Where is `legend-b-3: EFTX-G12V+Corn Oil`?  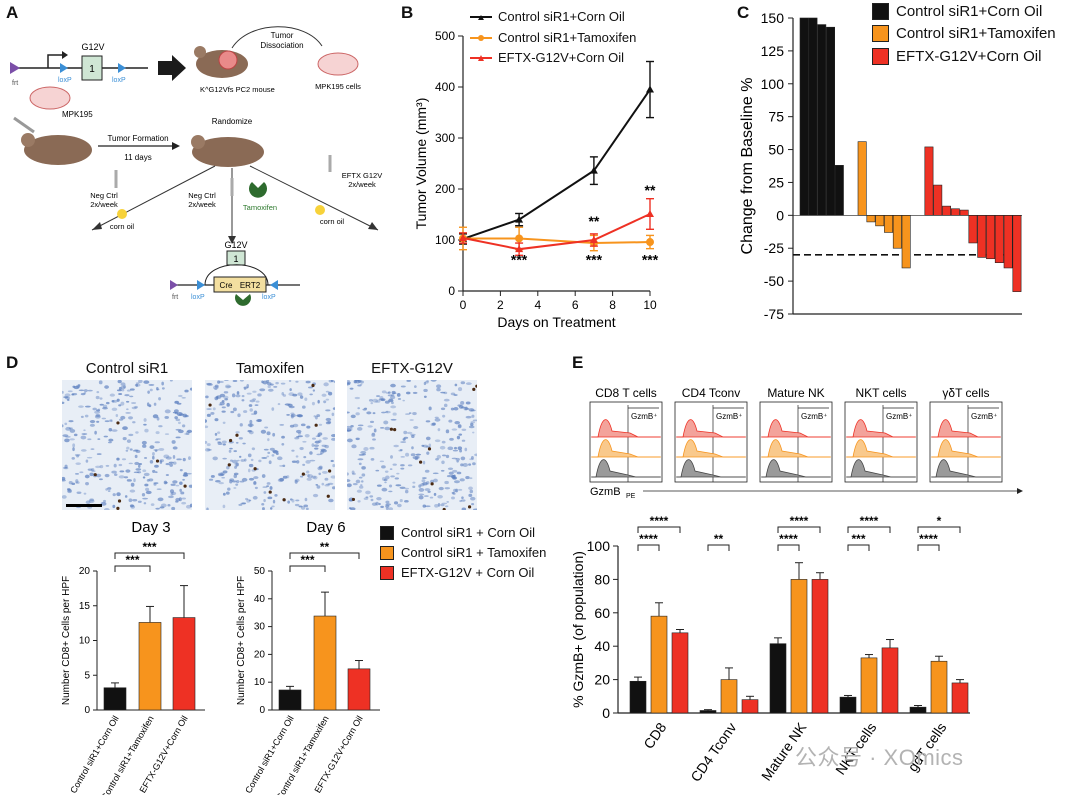
legend-b-3: EFTX-G12V+Corn Oil is located at coordinates (547, 57).